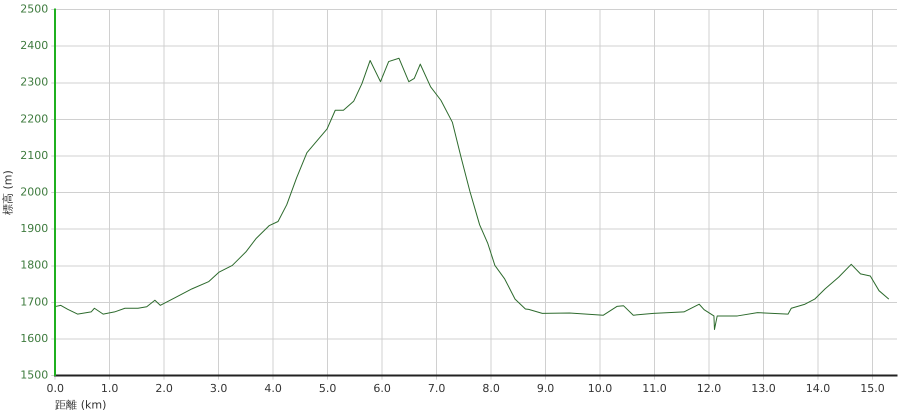  Describe the element at coordinates (600, 389) in the screenshot. I see `x-tick-label: 10.0` at that location.